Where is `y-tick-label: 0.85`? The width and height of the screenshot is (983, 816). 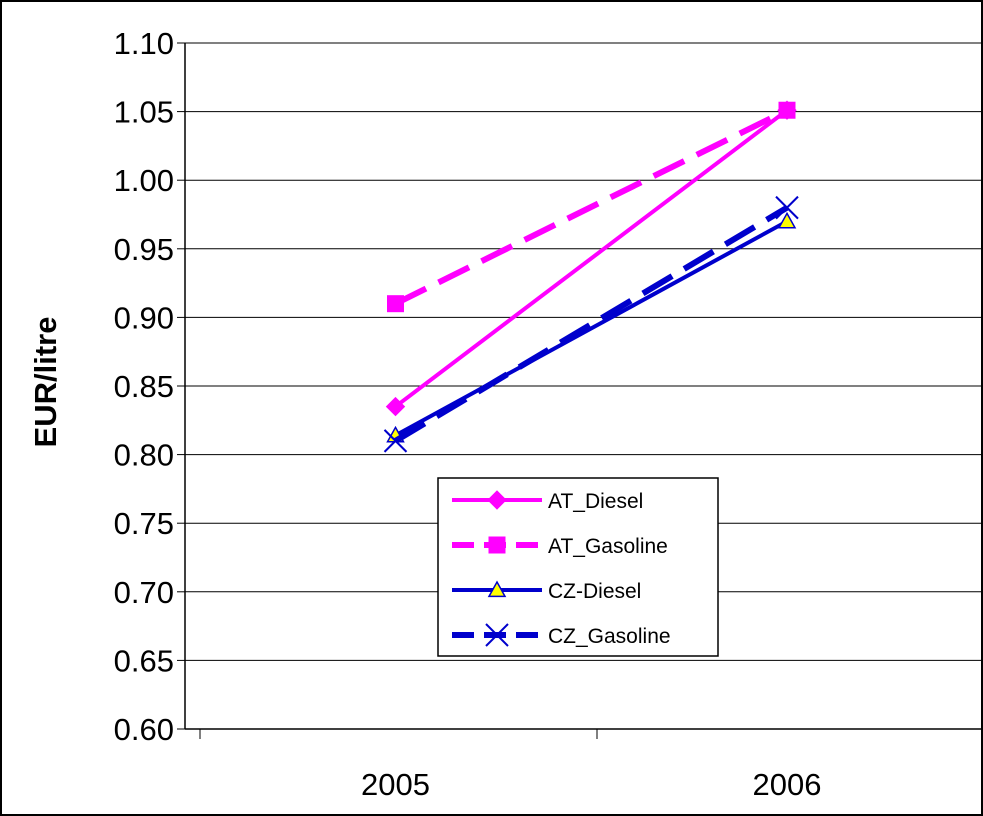 y-tick-label: 0.85 is located at coordinates (144, 386).